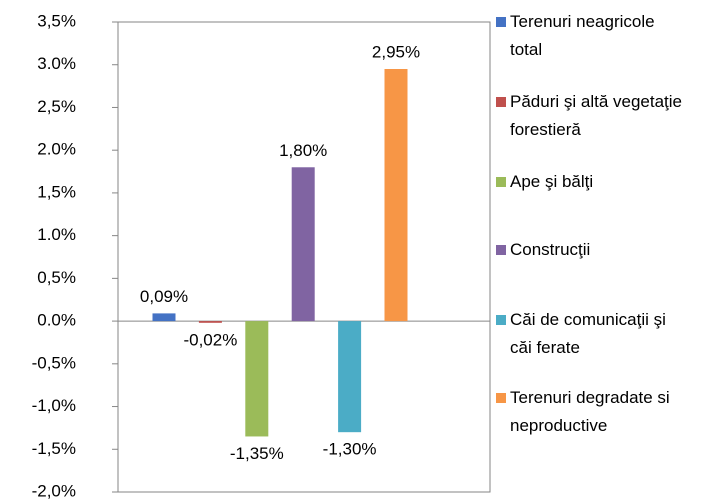 Image resolution: width=705 pixels, height=501 pixels. I want to click on y-tick-label: 2.0%, so click(56, 149).